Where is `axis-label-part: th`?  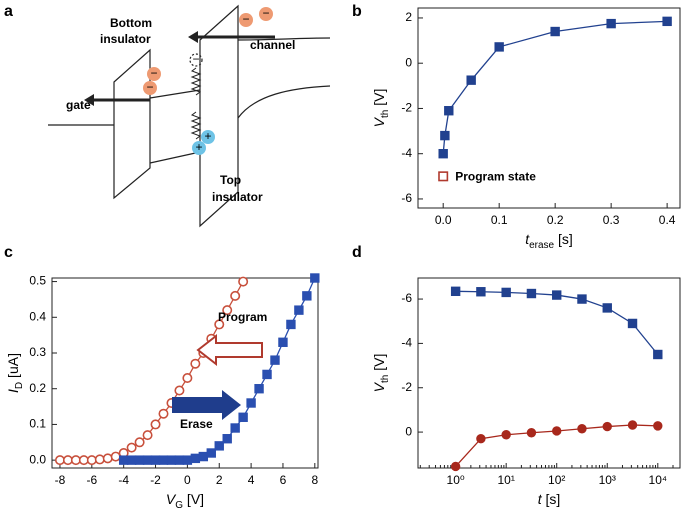 axis-label-part: th is located at coordinates (385, 114).